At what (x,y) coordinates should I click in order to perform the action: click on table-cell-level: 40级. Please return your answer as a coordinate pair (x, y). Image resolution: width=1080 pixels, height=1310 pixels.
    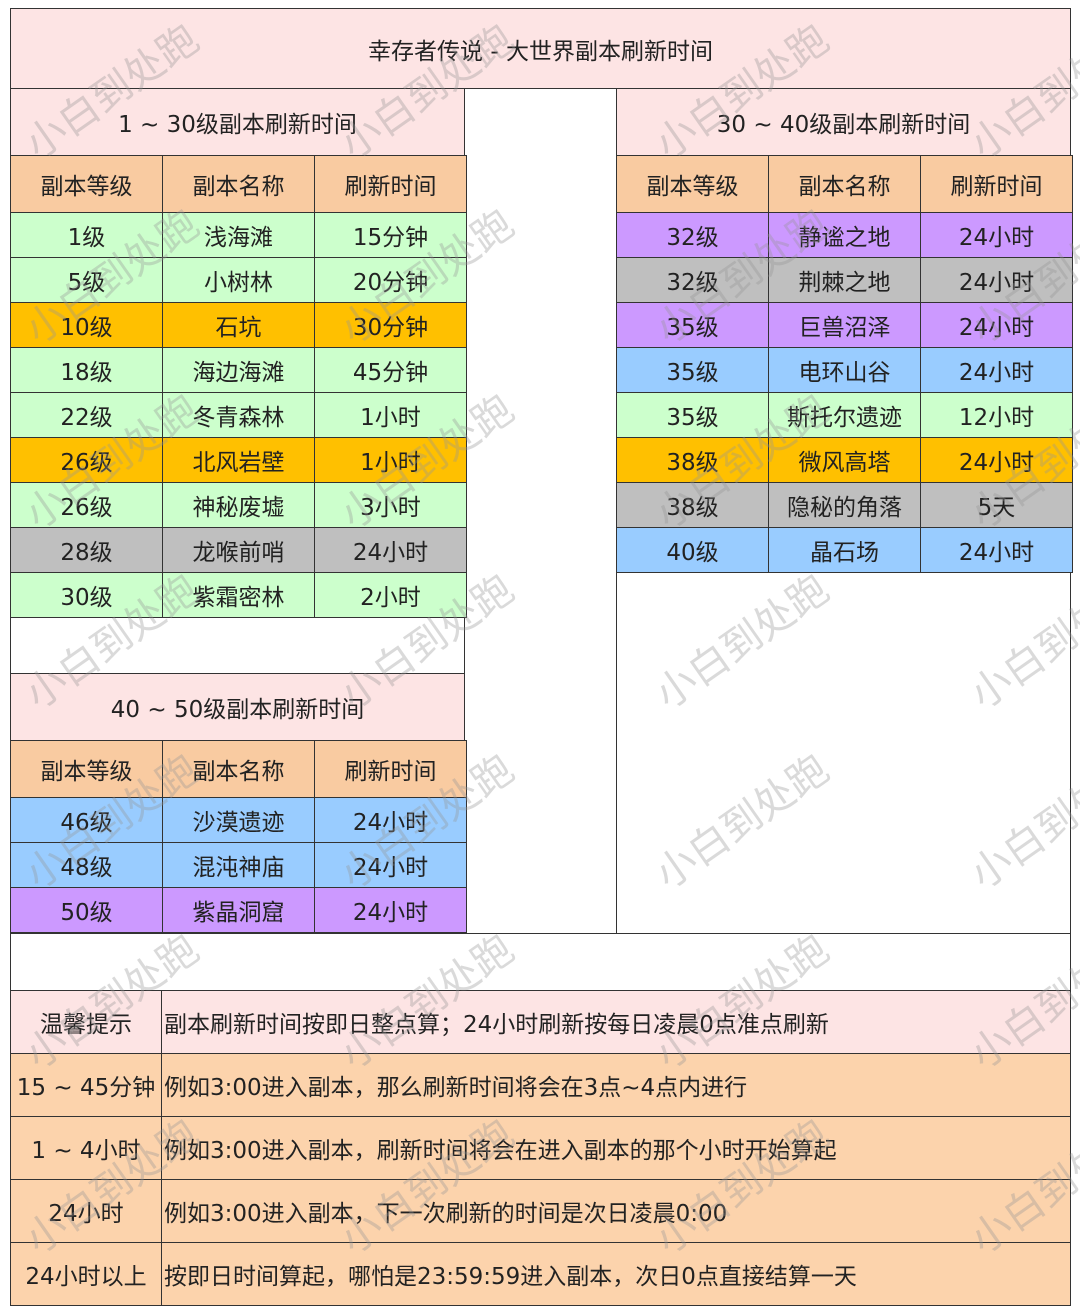
    Looking at the image, I should click on (692, 550).